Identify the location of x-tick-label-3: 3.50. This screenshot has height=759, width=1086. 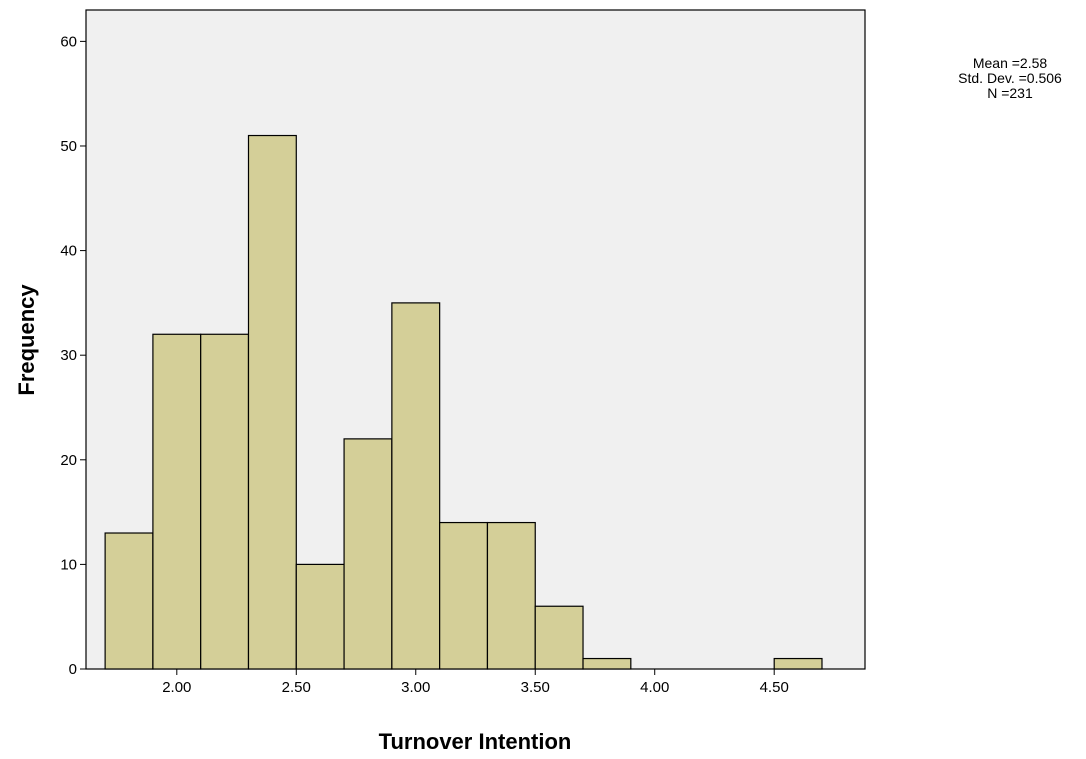
(535, 687).